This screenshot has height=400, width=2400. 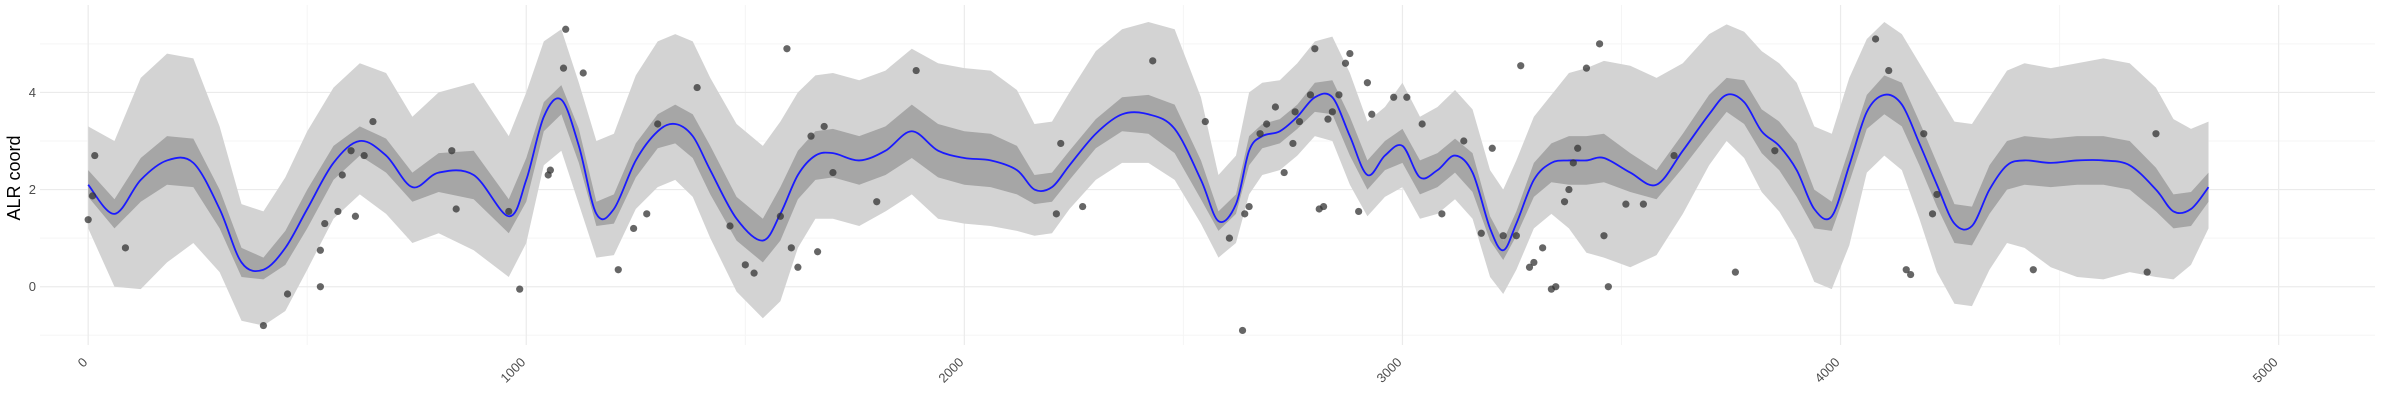 What do you see at coordinates (950, 370) in the screenshot?
I see `x-tick-label: 2000` at bounding box center [950, 370].